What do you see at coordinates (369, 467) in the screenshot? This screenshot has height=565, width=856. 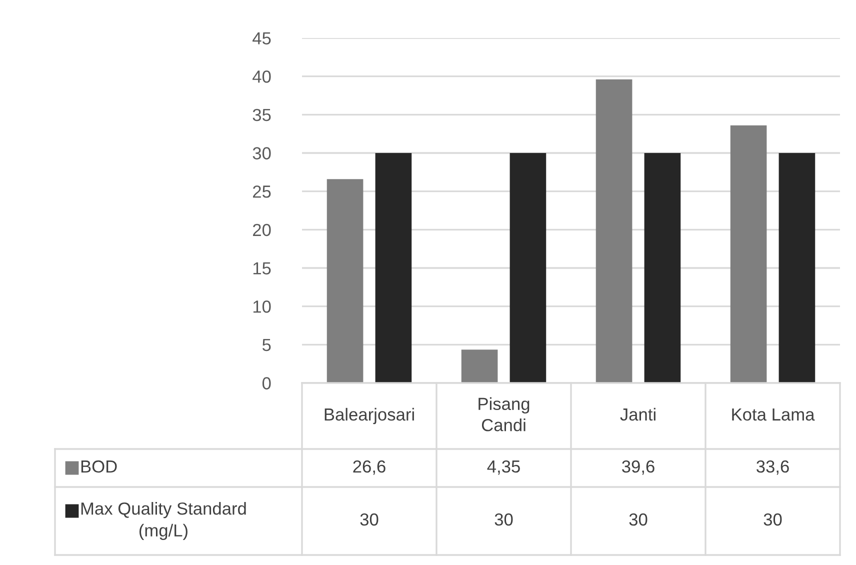 I see `data-label: 26,6` at bounding box center [369, 467].